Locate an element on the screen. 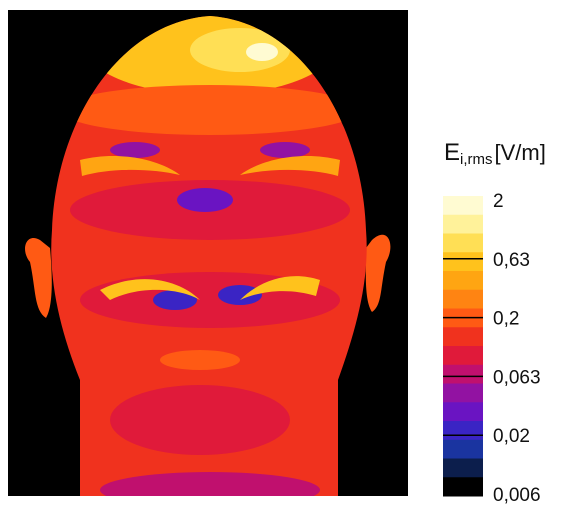 Image resolution: width=571 pixels, height=511 pixels. colorbar-tick-label: 2 is located at coordinates (498, 201).